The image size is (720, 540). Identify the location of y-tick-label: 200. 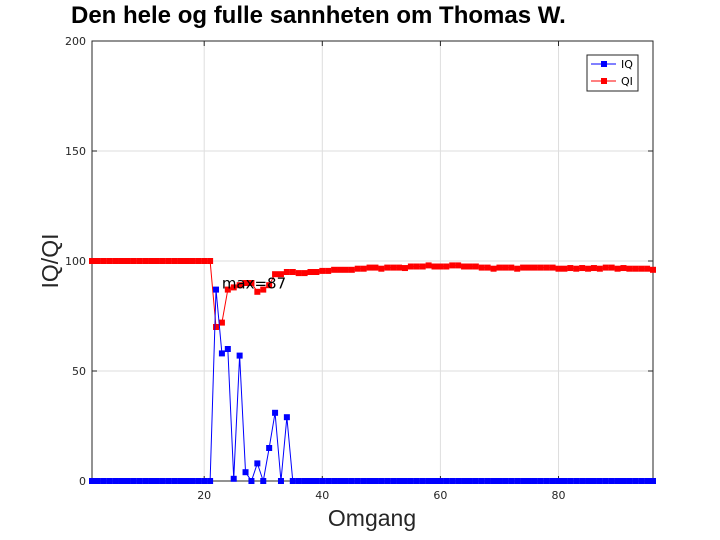
(75, 41).